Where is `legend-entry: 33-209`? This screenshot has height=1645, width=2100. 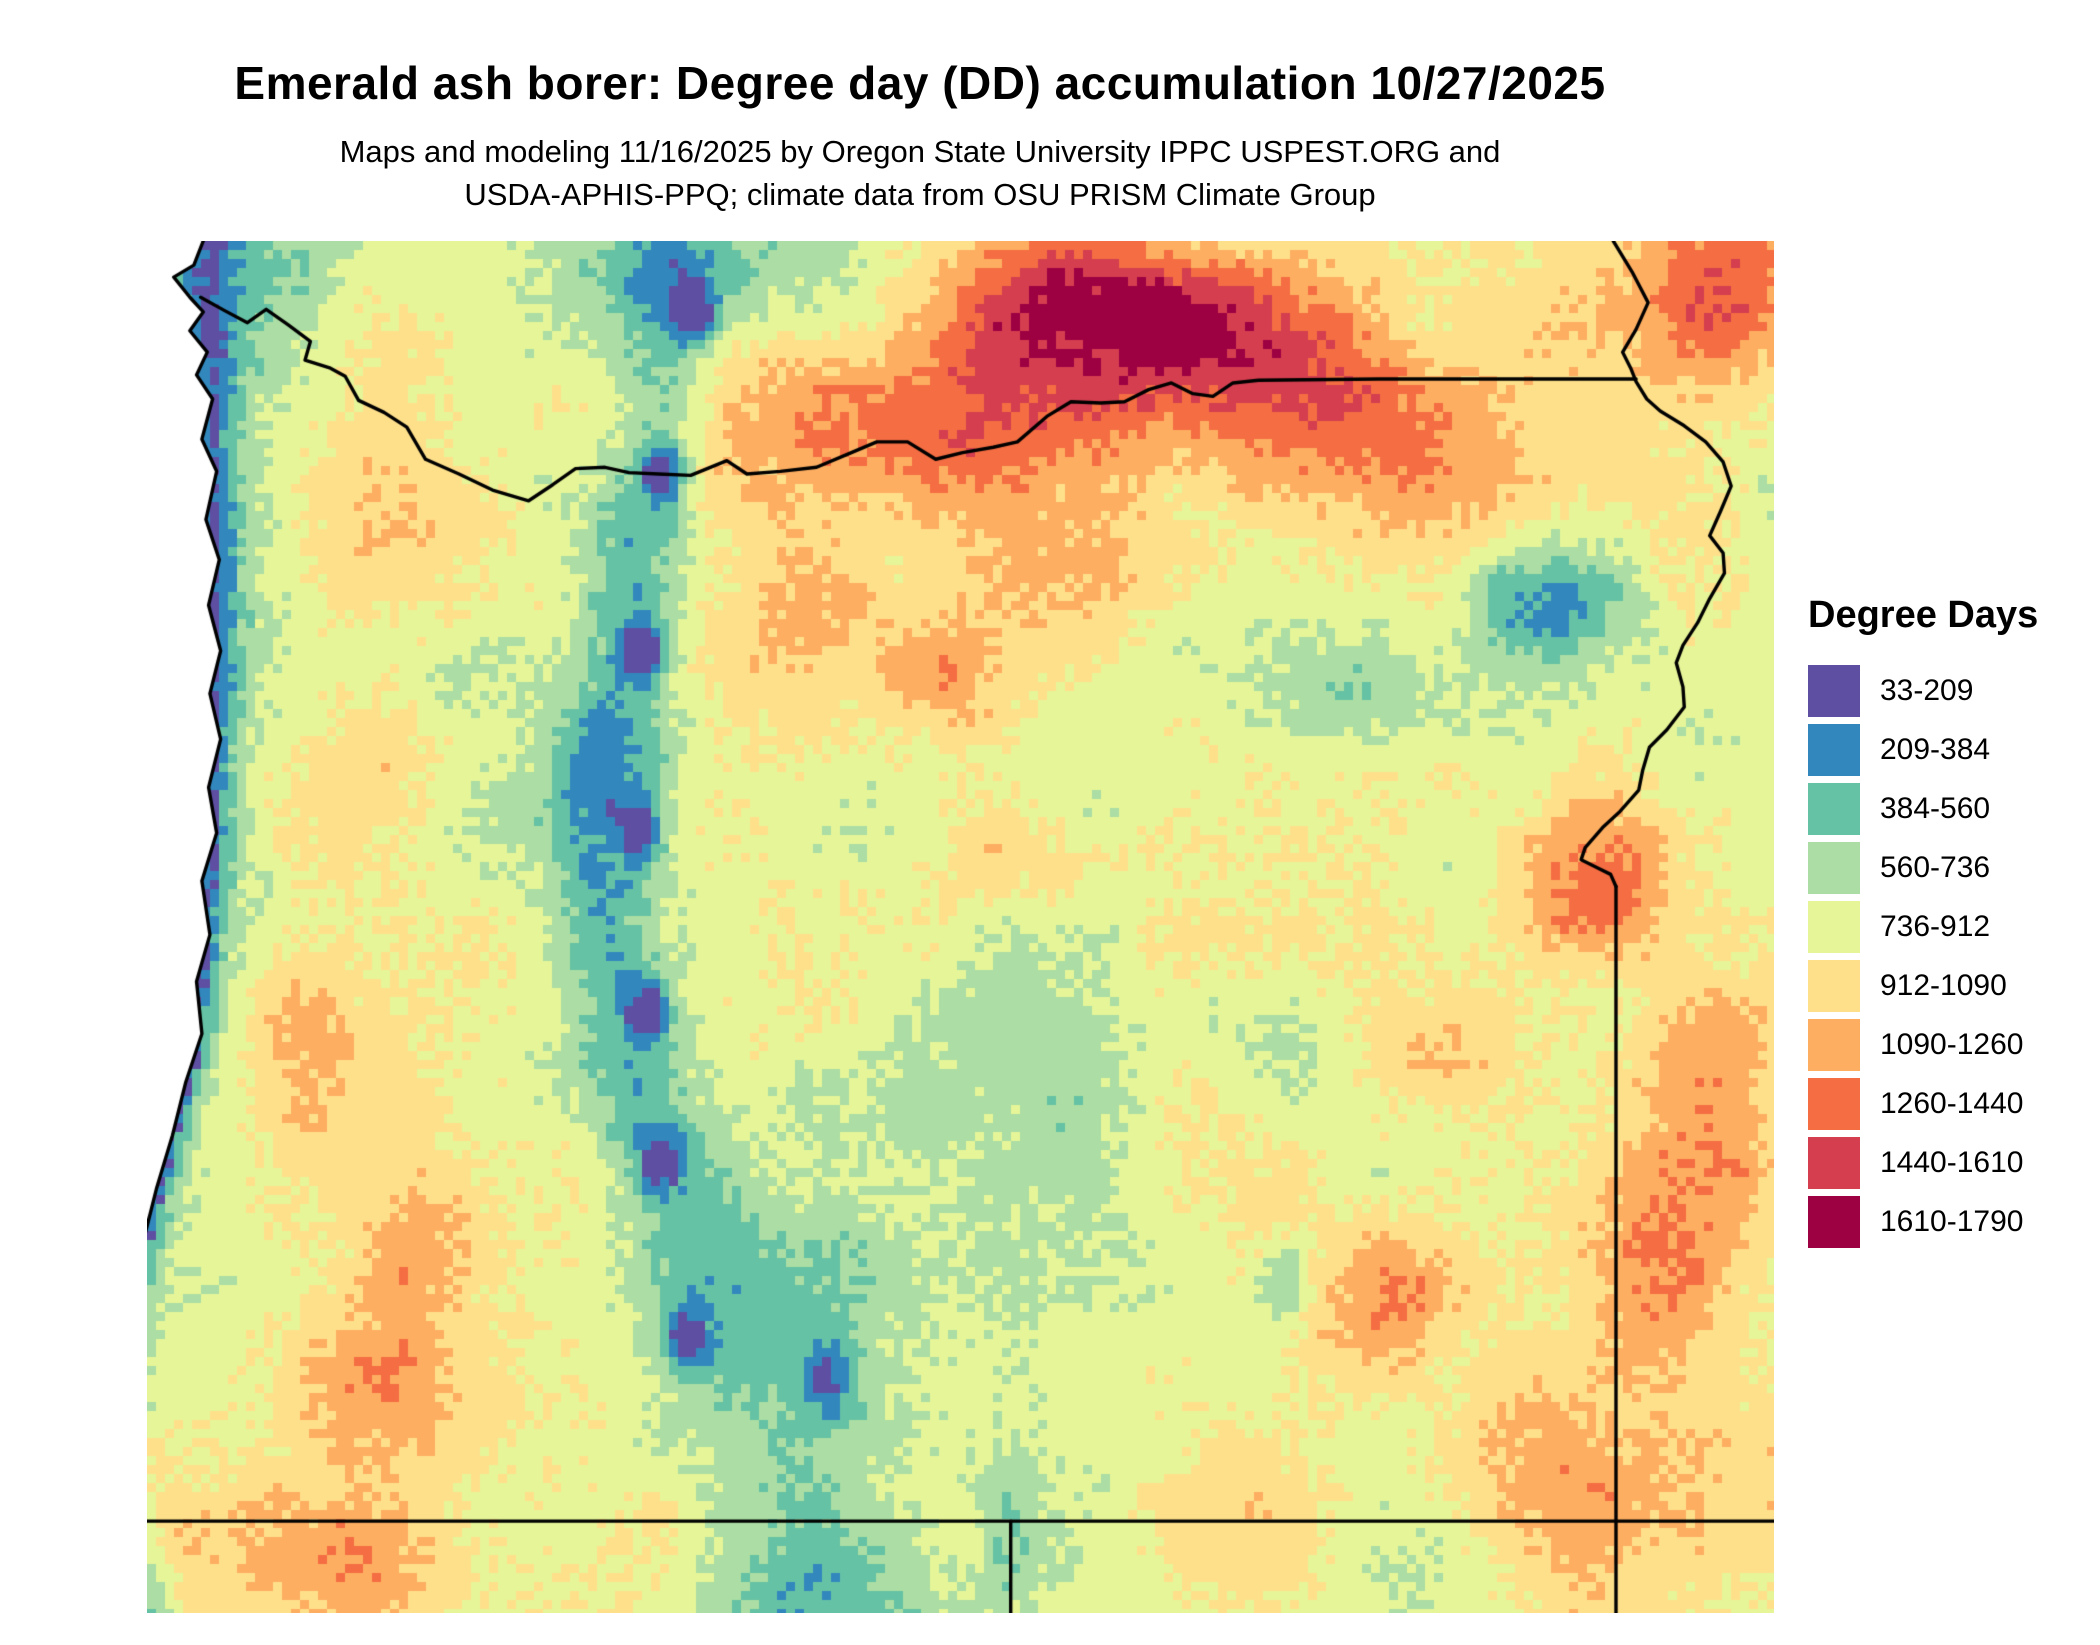 legend-entry: 33-209 is located at coordinates (1953, 690).